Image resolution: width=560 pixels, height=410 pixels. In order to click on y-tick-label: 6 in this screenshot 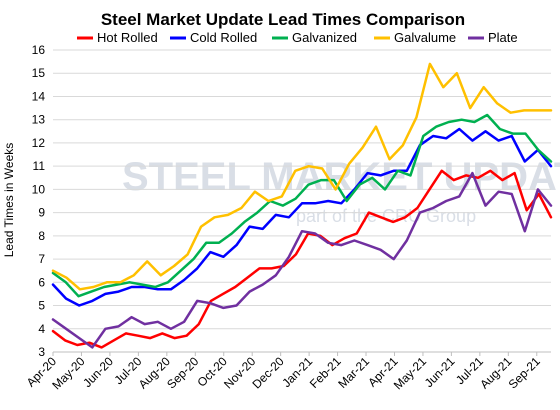, I will do `click(41, 282)`.